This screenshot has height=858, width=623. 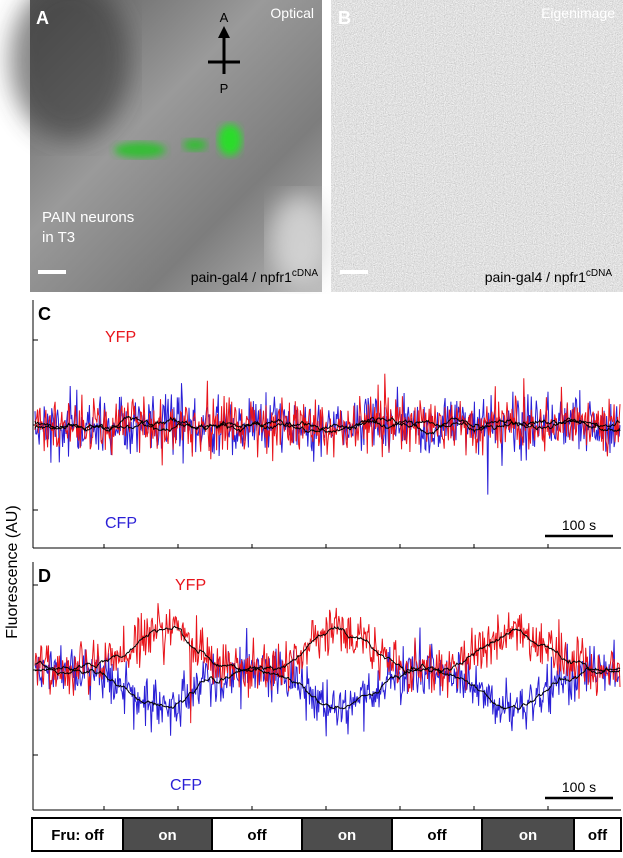 What do you see at coordinates (42, 18) in the screenshot?
I see `panel-letter: A` at bounding box center [42, 18].